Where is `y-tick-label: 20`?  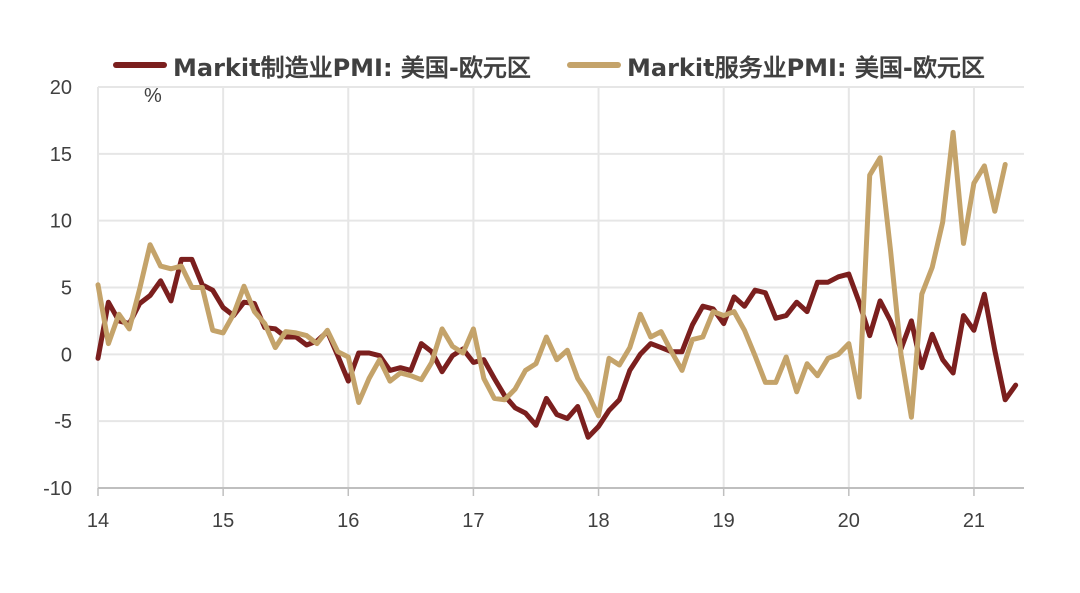
y-tick-label: 20 is located at coordinates (61, 88).